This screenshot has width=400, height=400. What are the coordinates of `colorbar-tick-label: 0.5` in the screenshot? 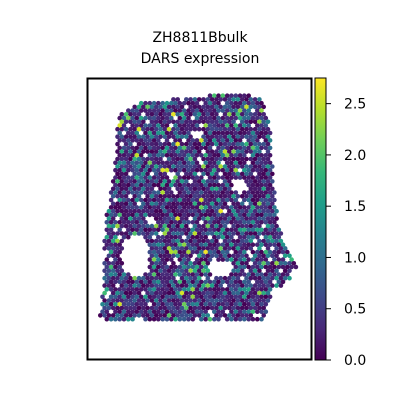 It's located at (355, 310).